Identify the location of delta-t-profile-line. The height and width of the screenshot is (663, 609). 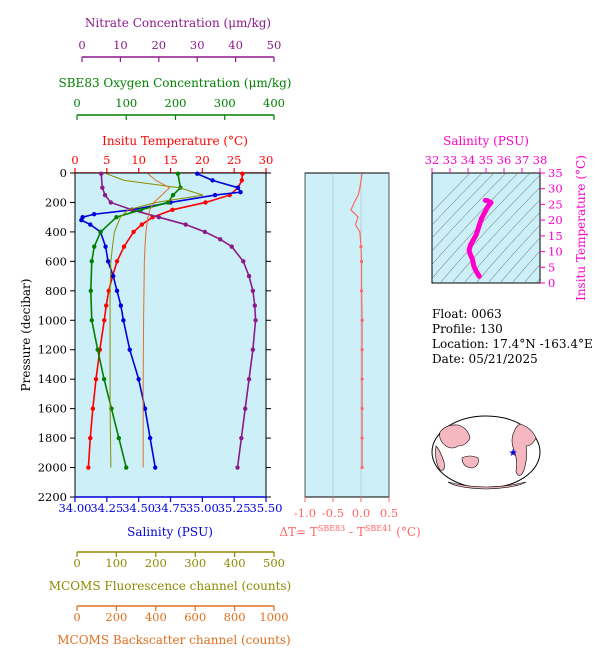
(356, 320).